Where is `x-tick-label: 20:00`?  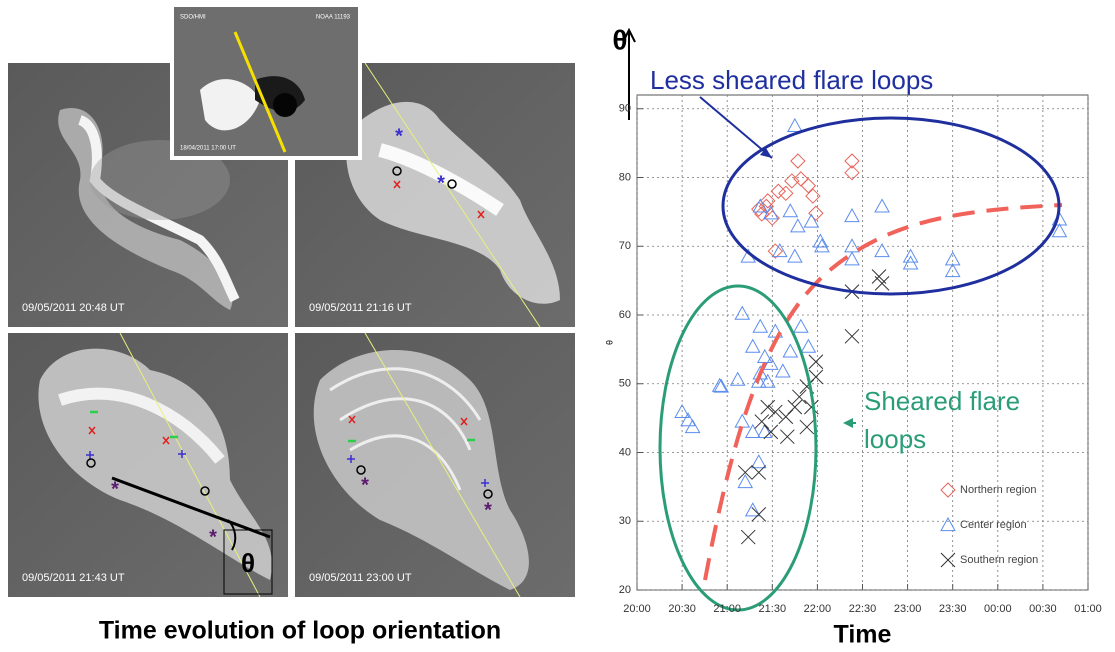
x-tick-label: 20:00 is located at coordinates (637, 609).